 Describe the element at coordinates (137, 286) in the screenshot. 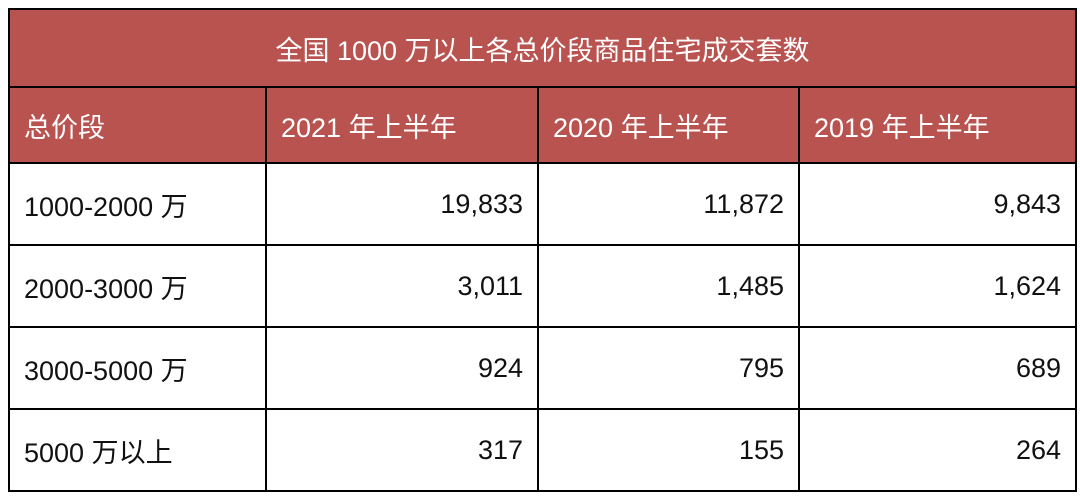

I see `segment-label: 2000-3000 万` at that location.